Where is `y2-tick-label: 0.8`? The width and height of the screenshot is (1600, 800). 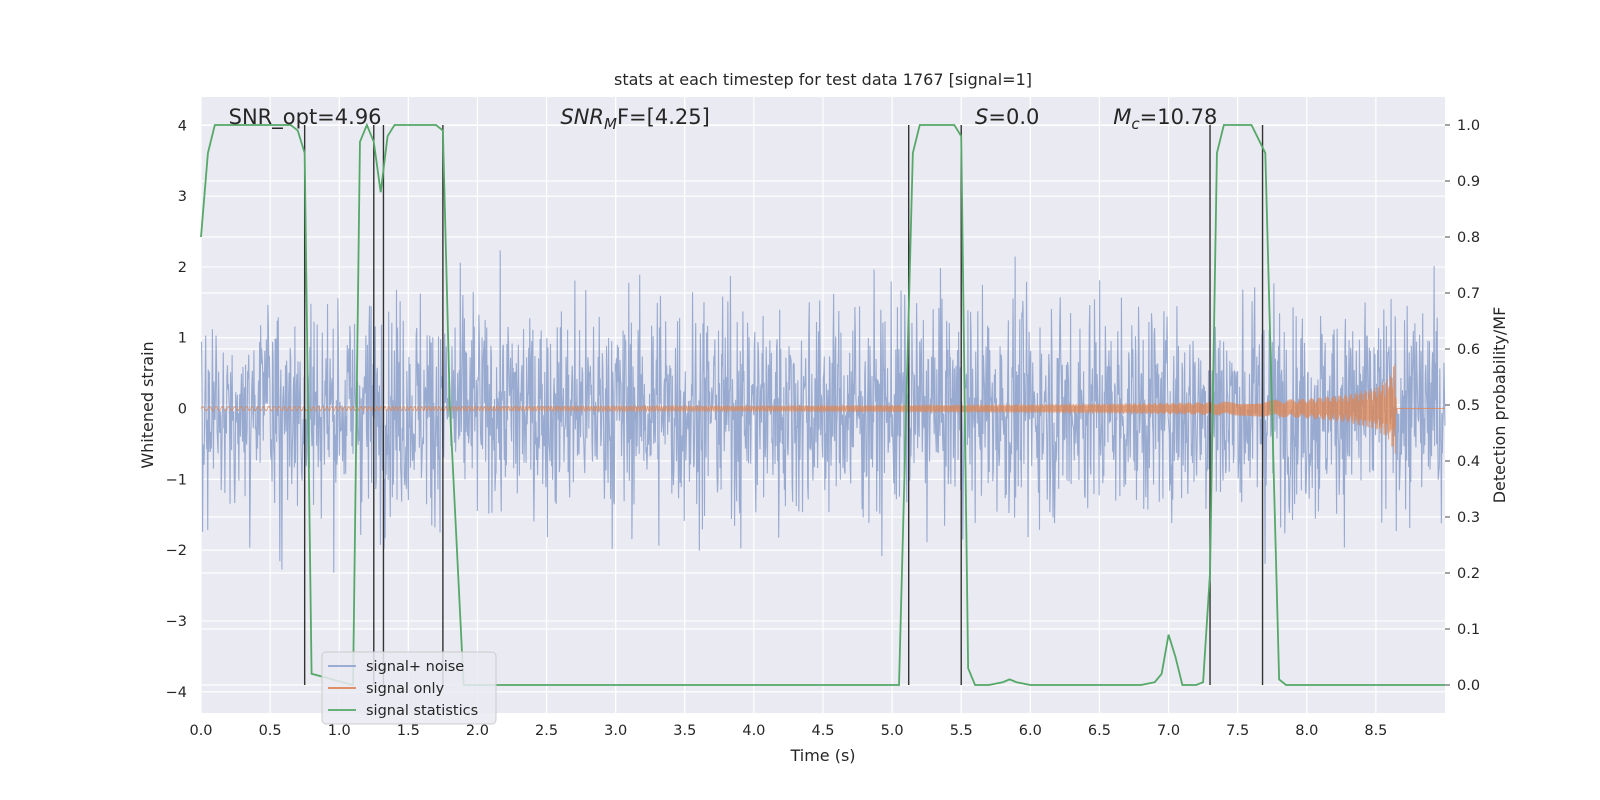 y2-tick-label: 0.8 is located at coordinates (1468, 238).